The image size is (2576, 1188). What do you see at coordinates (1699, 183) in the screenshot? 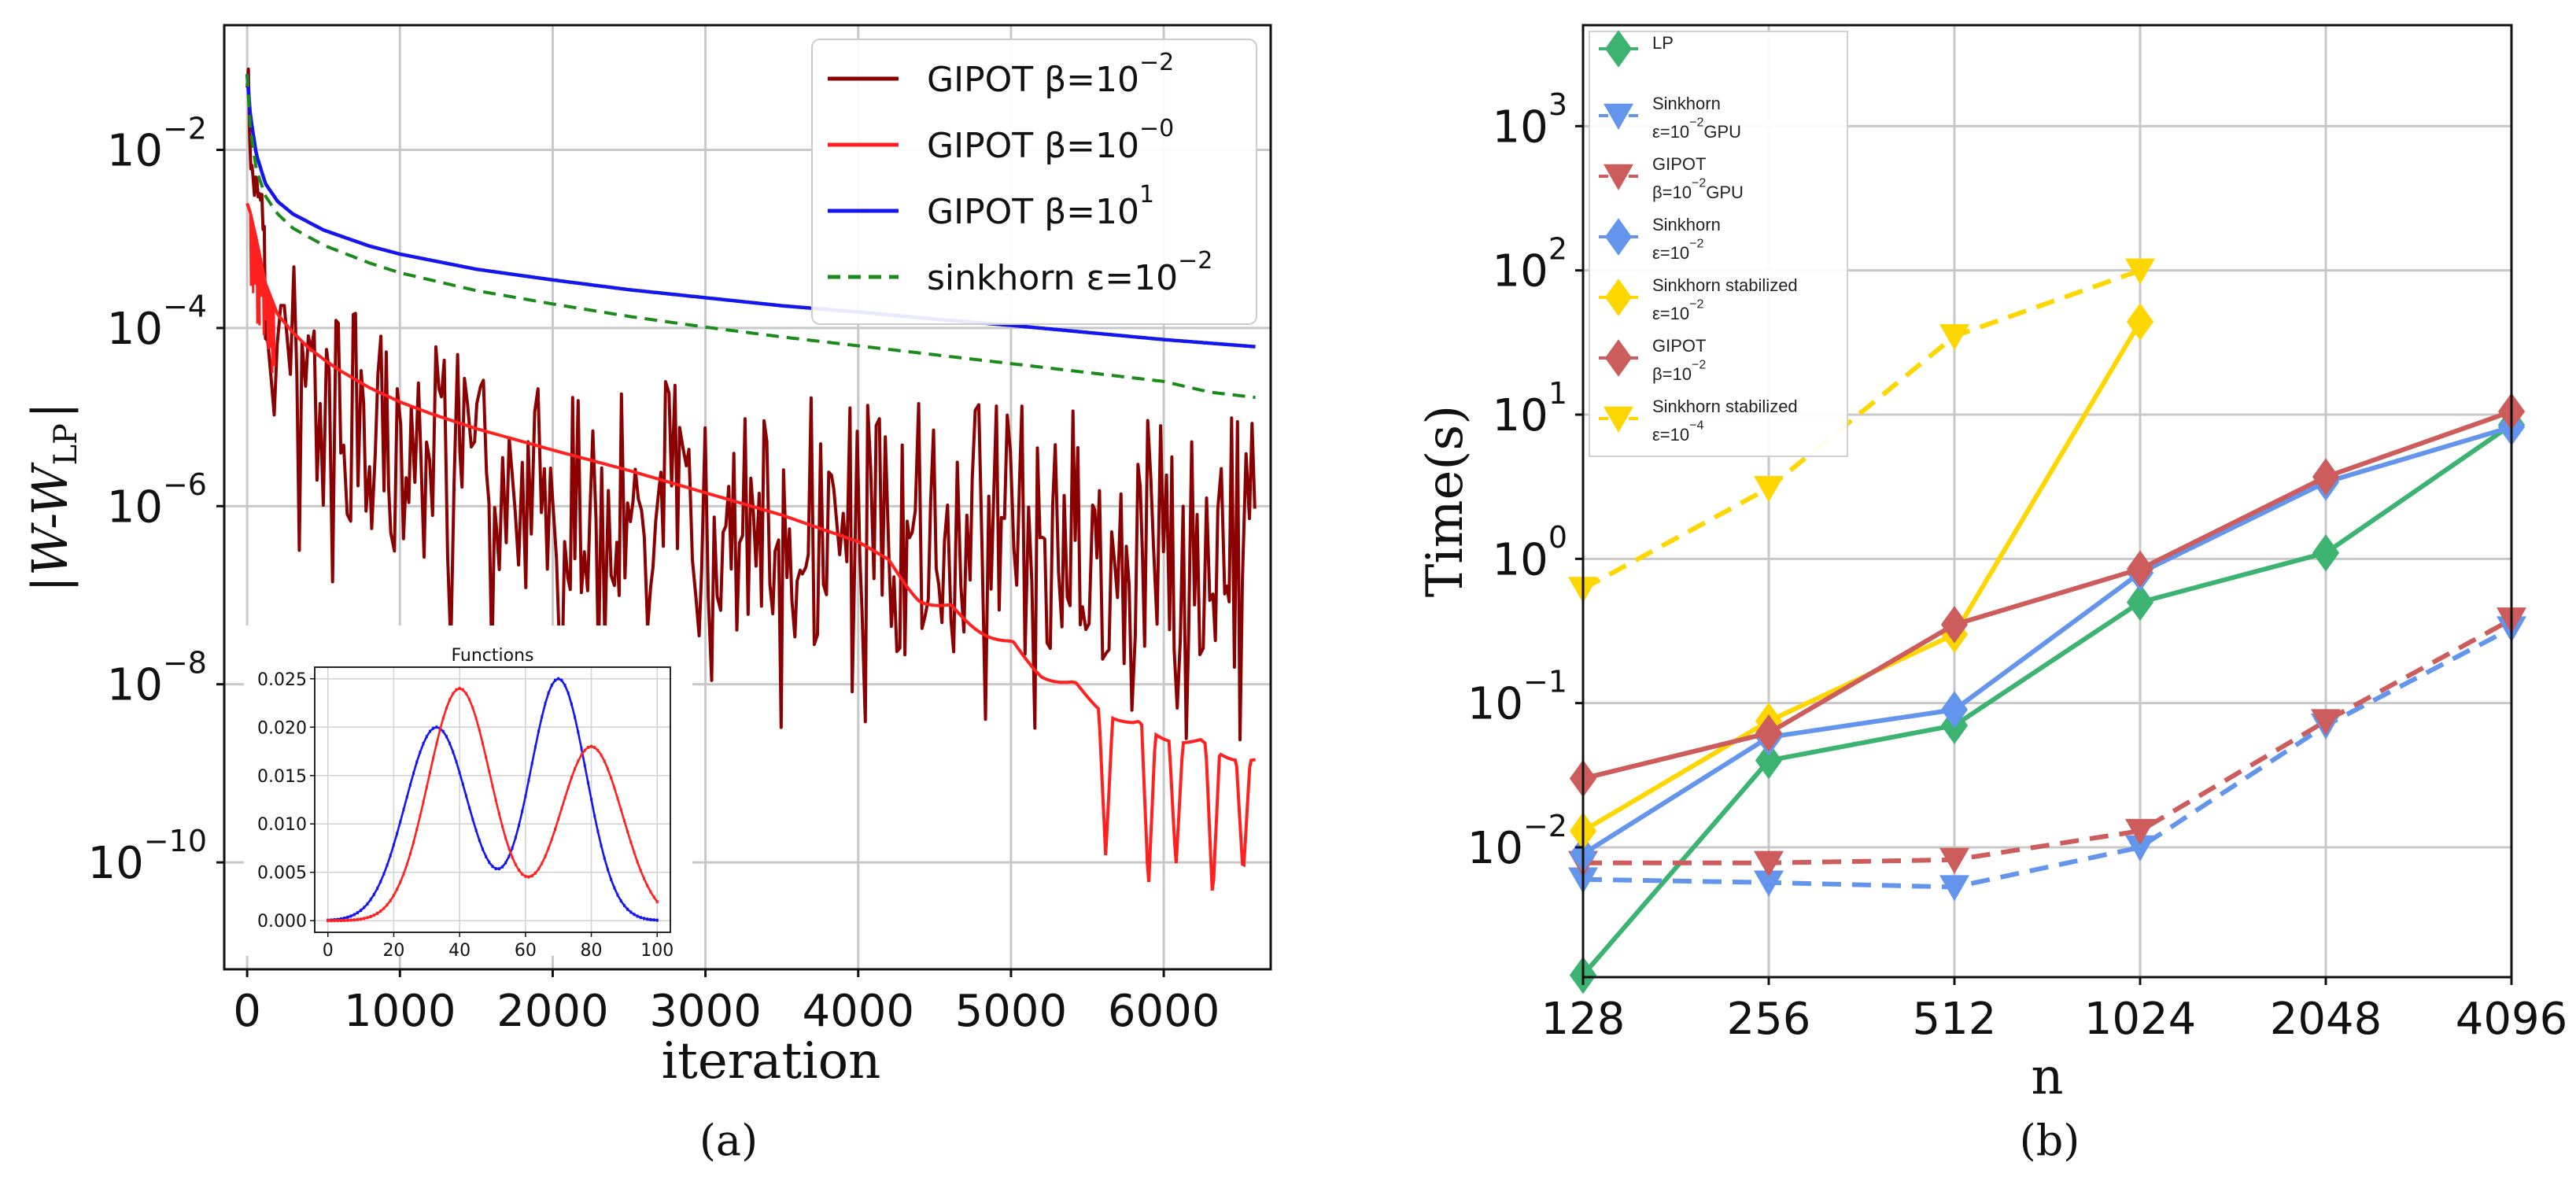
I see `legend-label-2-line2-sup: −2` at bounding box center [1699, 183].